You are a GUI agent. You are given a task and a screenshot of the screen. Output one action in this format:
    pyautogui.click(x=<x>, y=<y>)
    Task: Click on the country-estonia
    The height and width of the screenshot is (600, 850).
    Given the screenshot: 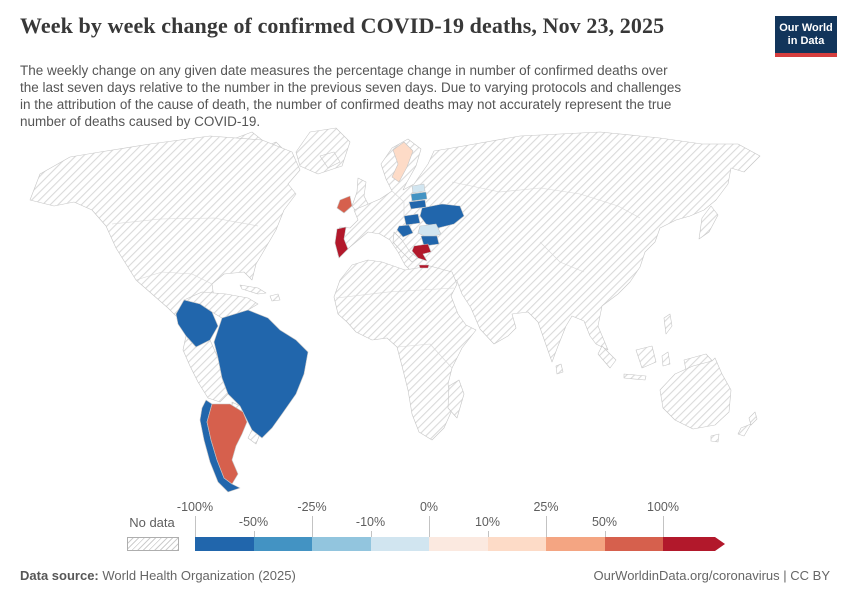 What is the action you would take?
    pyautogui.click(x=418, y=188)
    